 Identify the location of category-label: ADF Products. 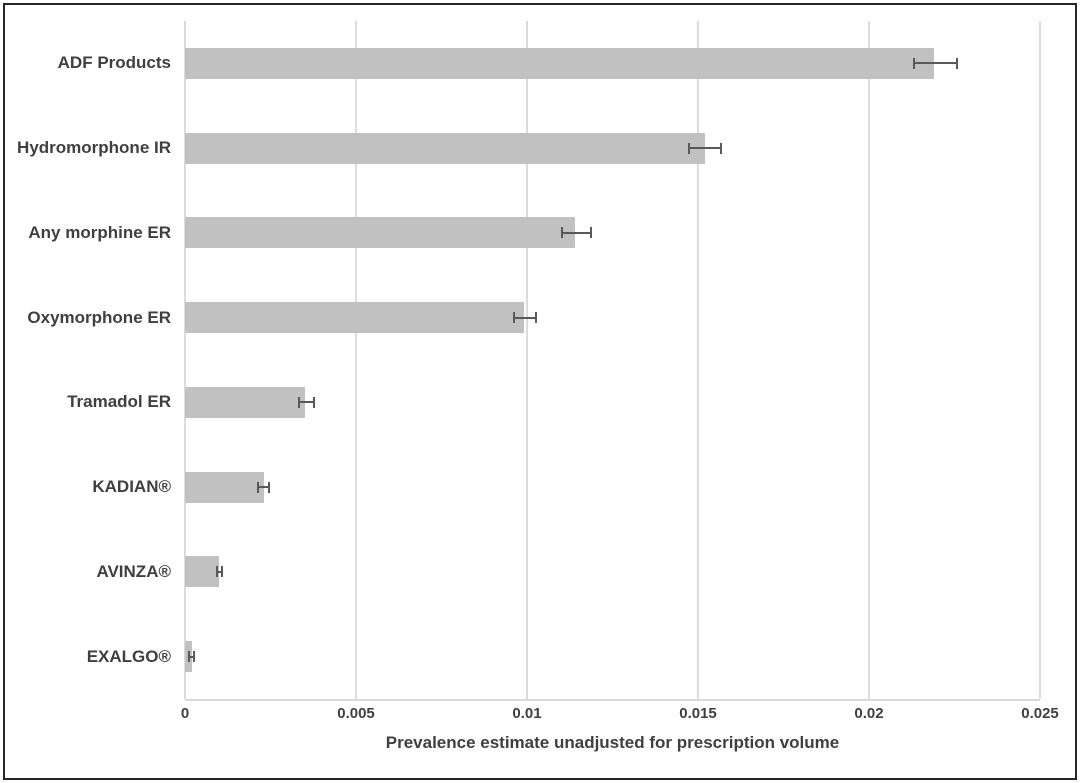
(114, 63).